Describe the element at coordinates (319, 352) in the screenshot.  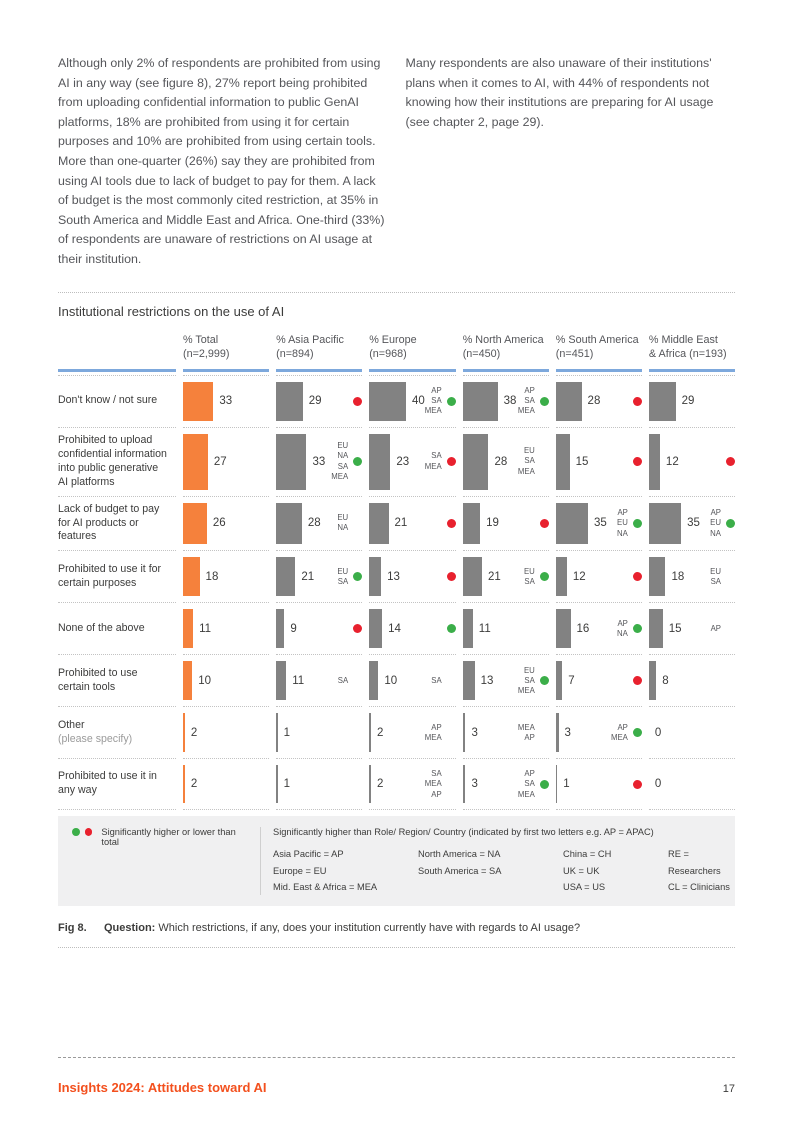
I see `column-header-1: % Asia Pacific (n=894)` at that location.